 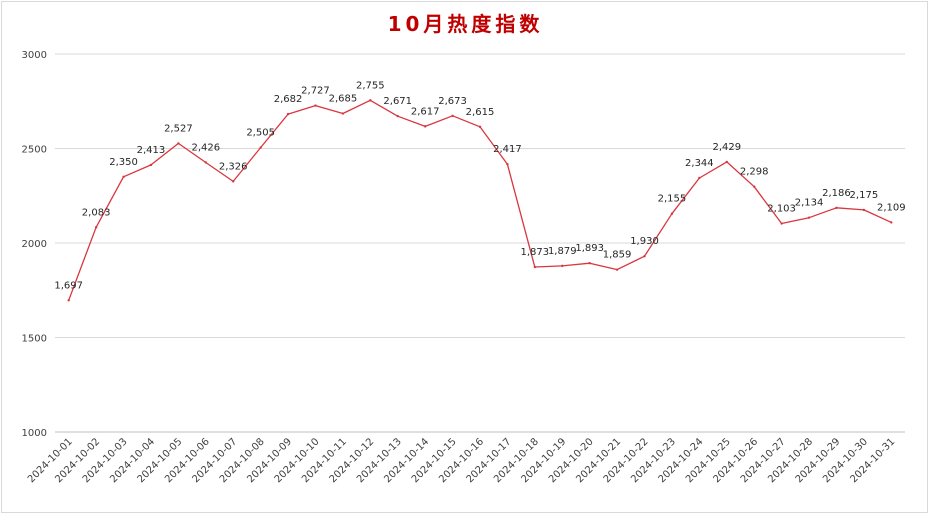 I want to click on data-label: 1,930, so click(x=644, y=241).